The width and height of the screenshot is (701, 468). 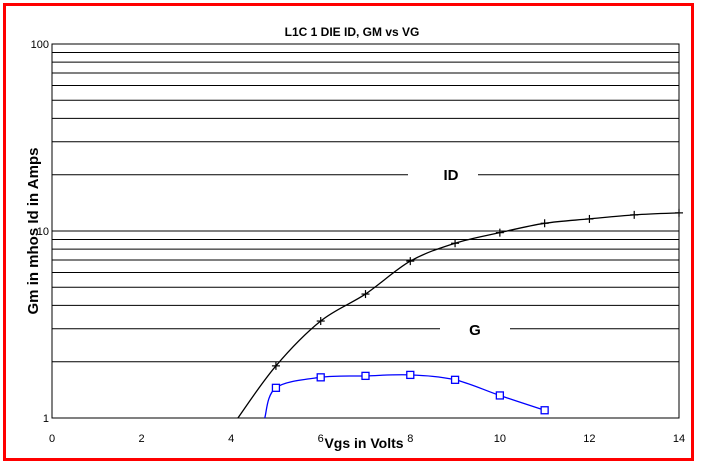 I want to click on x-tick-label: 14, so click(x=679, y=439).